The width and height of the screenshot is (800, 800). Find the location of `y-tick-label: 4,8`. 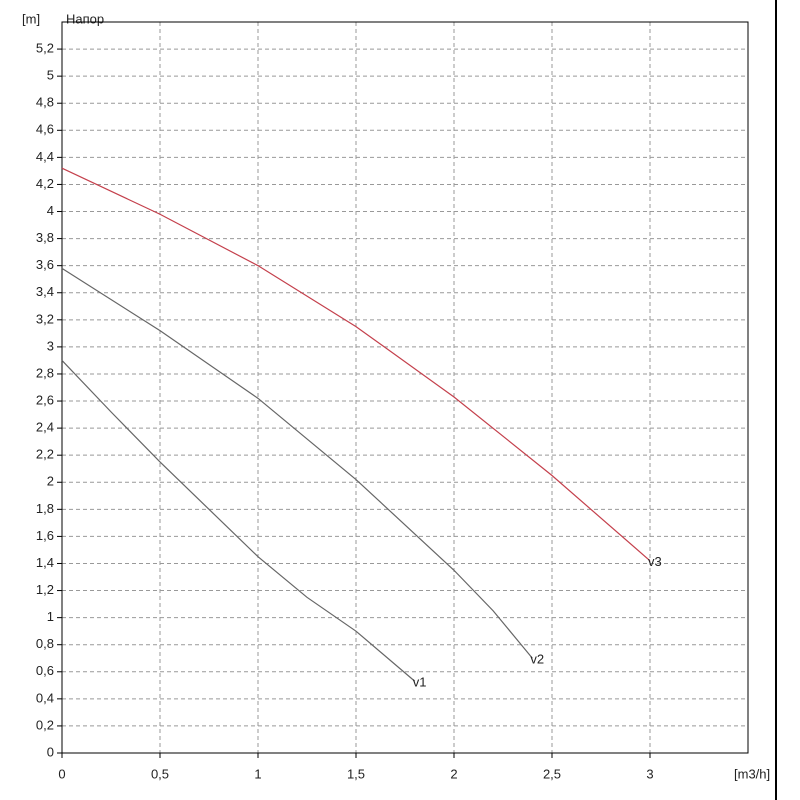

y-tick-label: 4,8 is located at coordinates (45, 102).